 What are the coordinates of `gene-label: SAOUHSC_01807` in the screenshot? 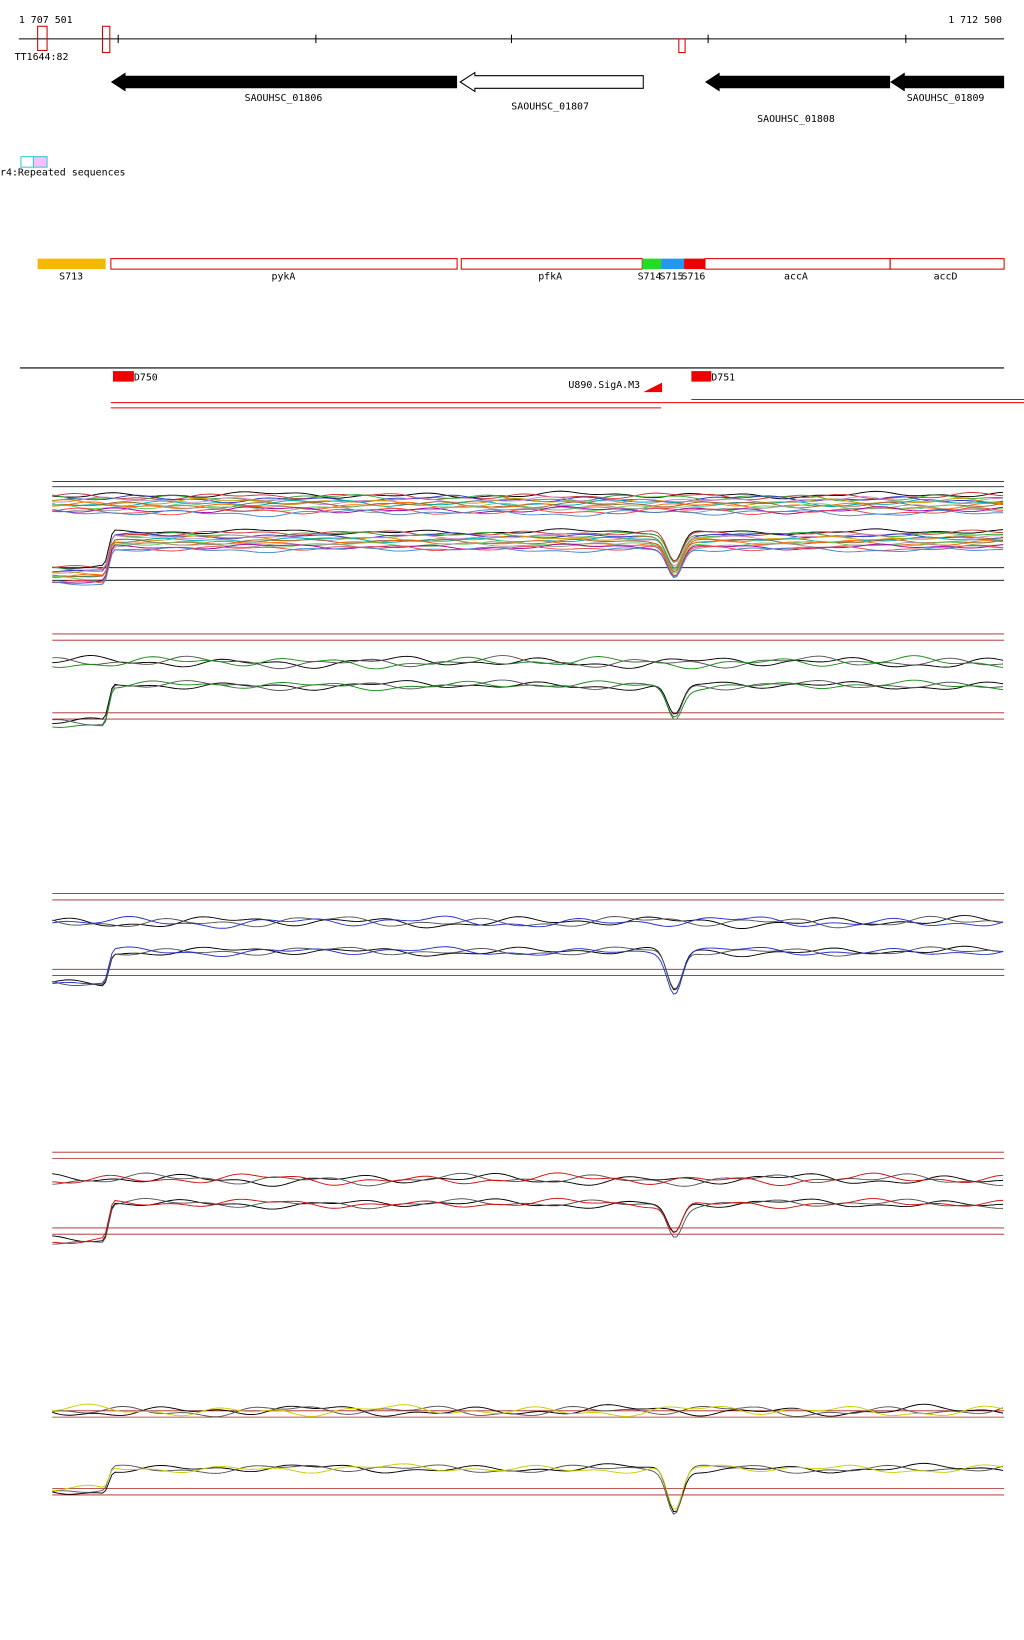 It's located at (550, 106).